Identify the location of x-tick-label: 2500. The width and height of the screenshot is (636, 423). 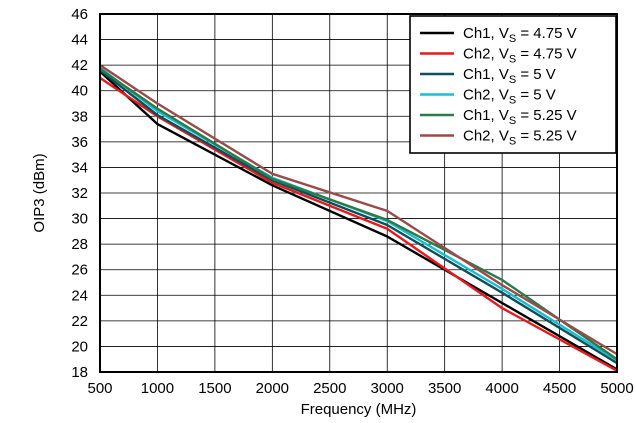
(329, 388).